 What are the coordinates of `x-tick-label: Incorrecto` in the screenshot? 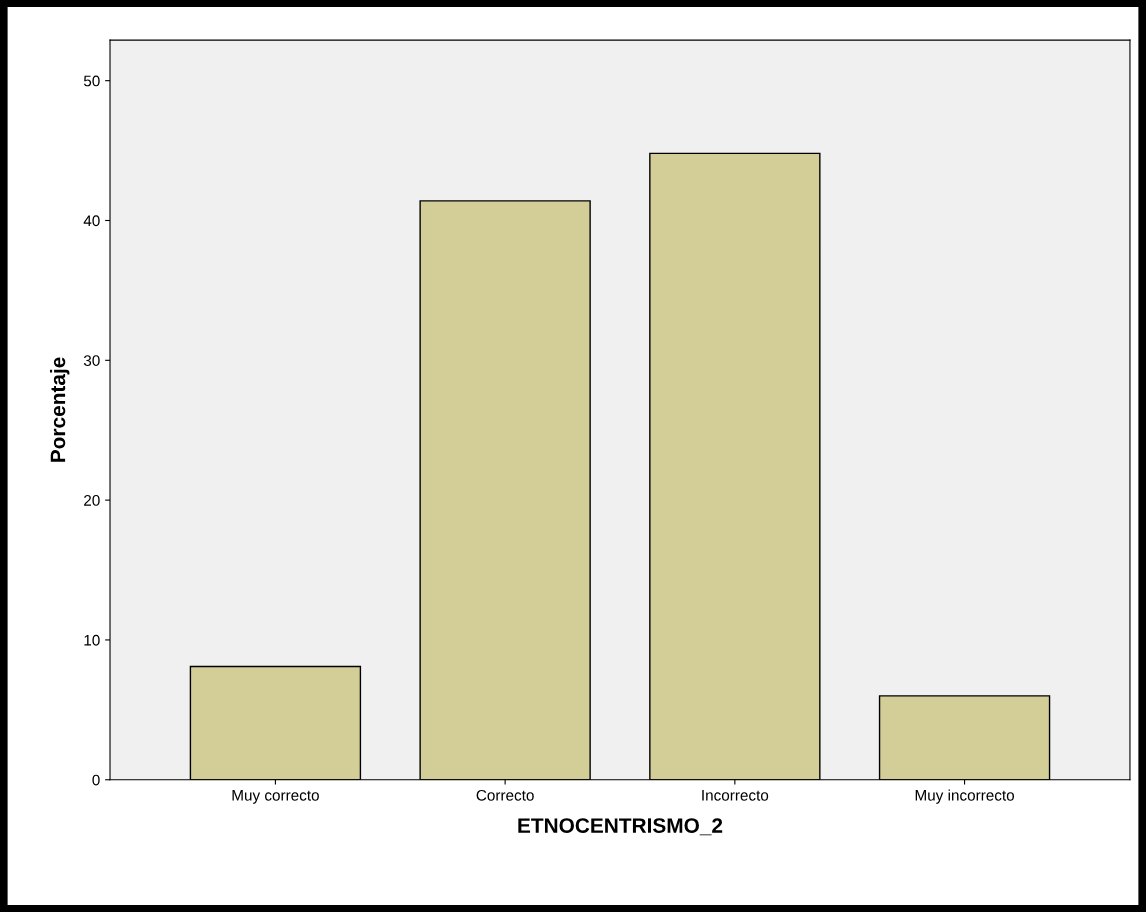 It's located at (735, 795).